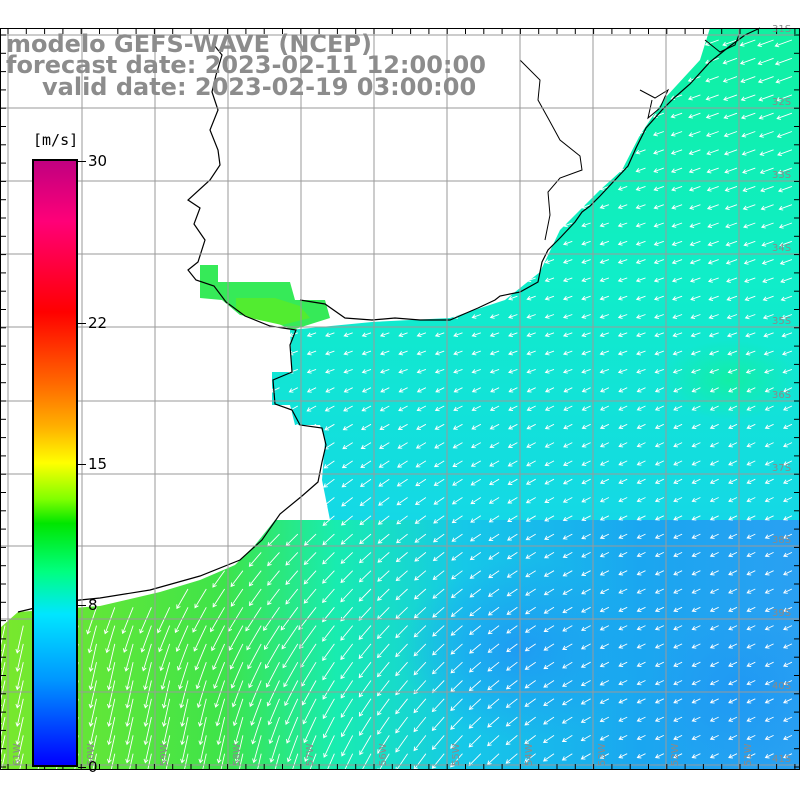 This screenshot has width=800, height=800. Describe the element at coordinates (781, 321) in the screenshot. I see `lat-label: 35S` at that location.